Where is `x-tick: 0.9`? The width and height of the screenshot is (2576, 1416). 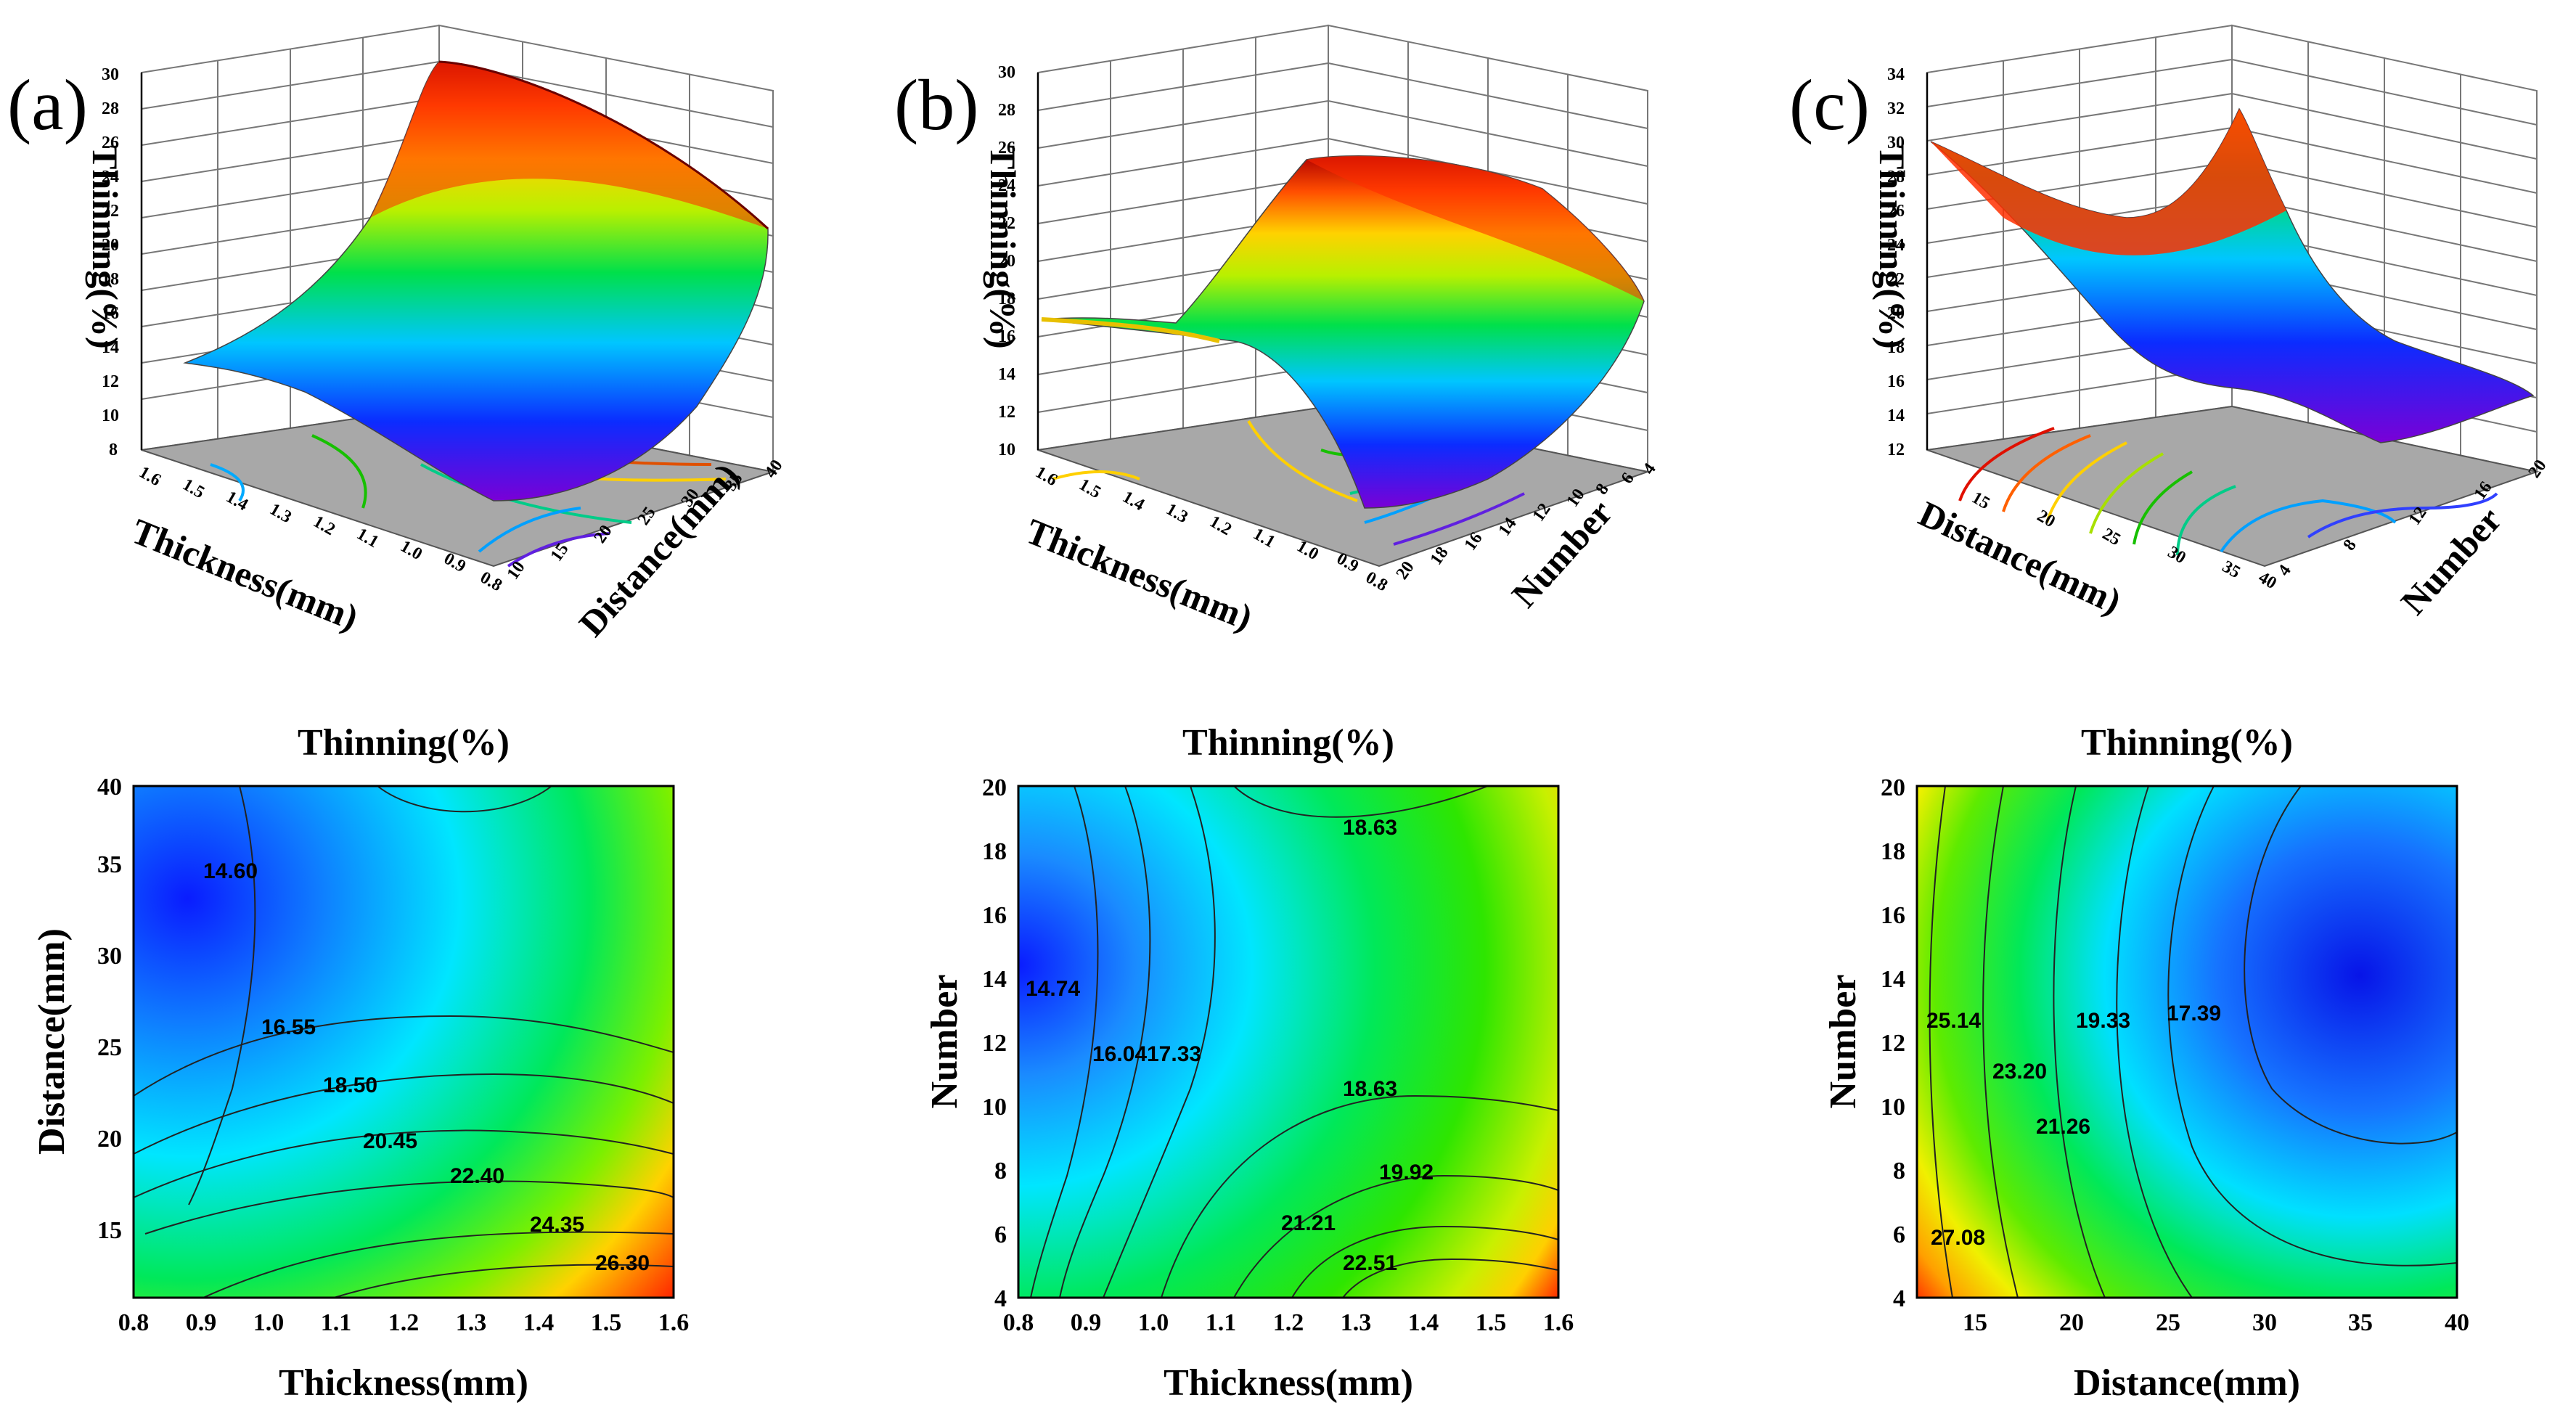 x-tick: 0.9 is located at coordinates (1087, 1322).